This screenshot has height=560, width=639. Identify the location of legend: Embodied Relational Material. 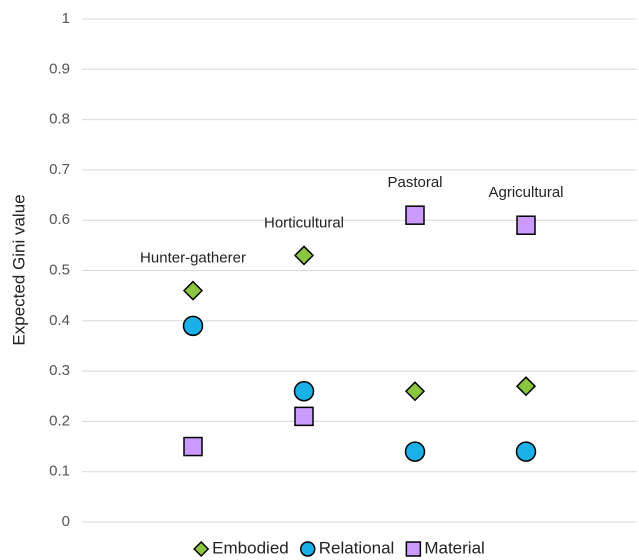
(339, 548).